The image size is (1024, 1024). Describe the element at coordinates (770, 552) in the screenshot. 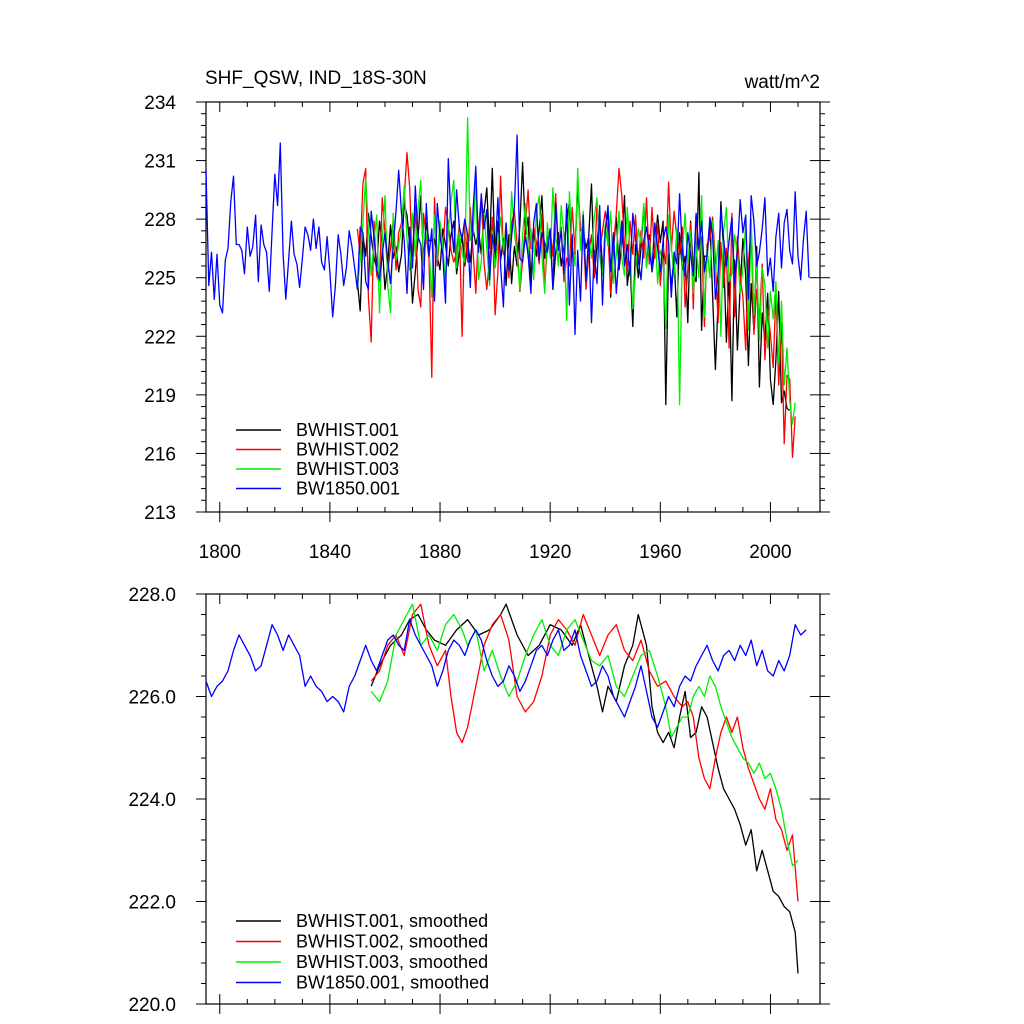

I see `x-tick-label: 2000` at that location.